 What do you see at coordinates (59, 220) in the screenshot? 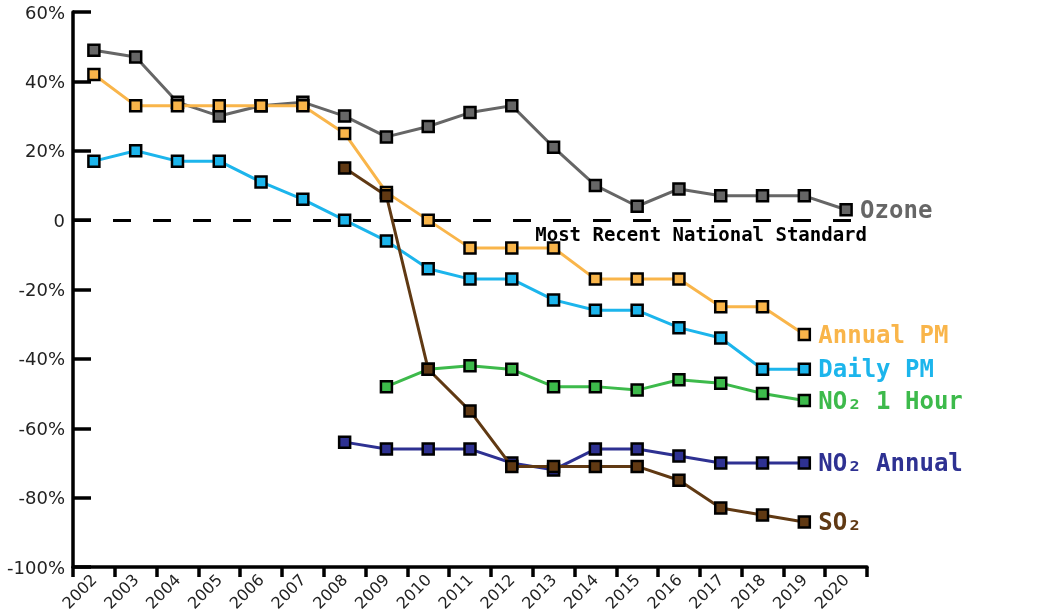
I see `y-tick-label: 0` at bounding box center [59, 220].